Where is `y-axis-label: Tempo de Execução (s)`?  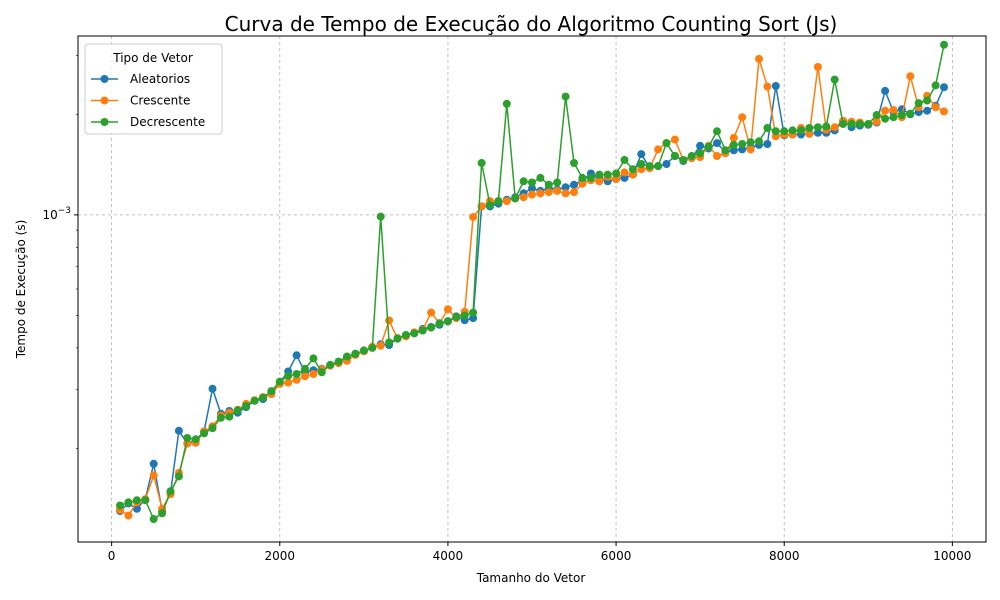 y-axis-label: Tempo de Execução (s) is located at coordinates (21, 290).